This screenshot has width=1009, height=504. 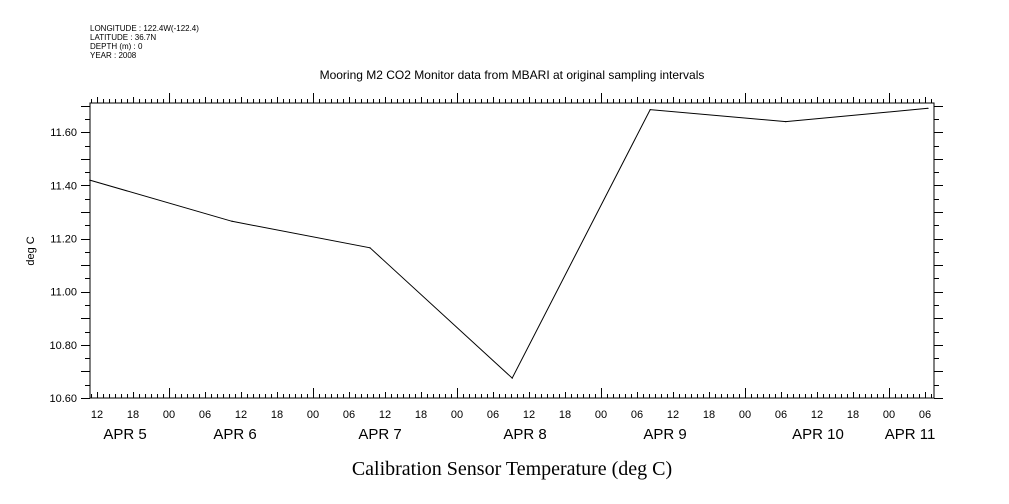 What do you see at coordinates (910, 434) in the screenshot?
I see `x-day-label: APR 11` at bounding box center [910, 434].